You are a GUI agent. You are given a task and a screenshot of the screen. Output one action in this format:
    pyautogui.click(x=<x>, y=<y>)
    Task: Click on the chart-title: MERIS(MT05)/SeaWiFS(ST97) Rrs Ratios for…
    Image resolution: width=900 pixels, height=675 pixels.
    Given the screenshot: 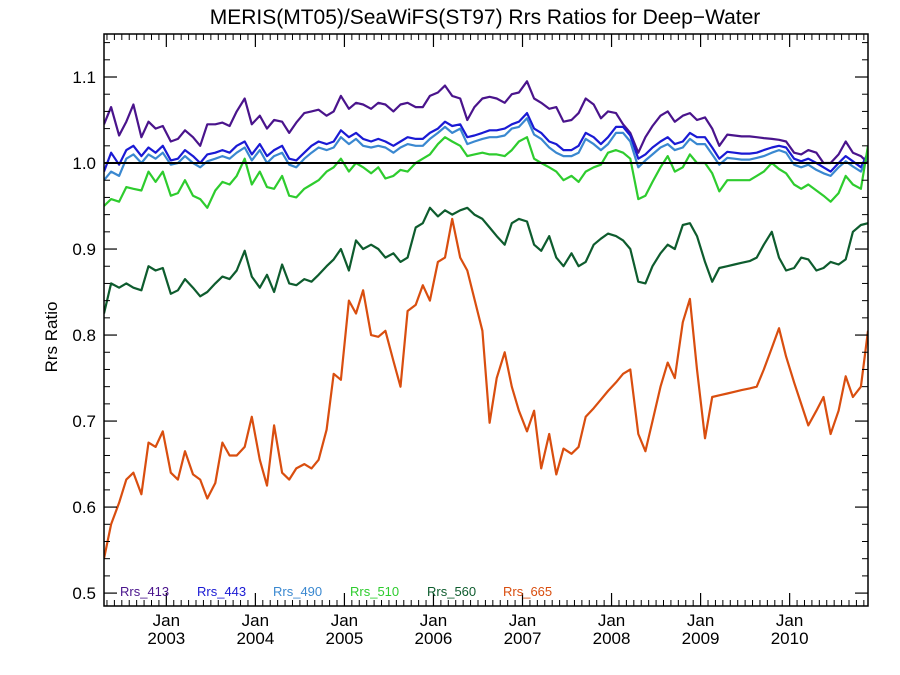 What is the action you would take?
    pyautogui.click(x=485, y=17)
    